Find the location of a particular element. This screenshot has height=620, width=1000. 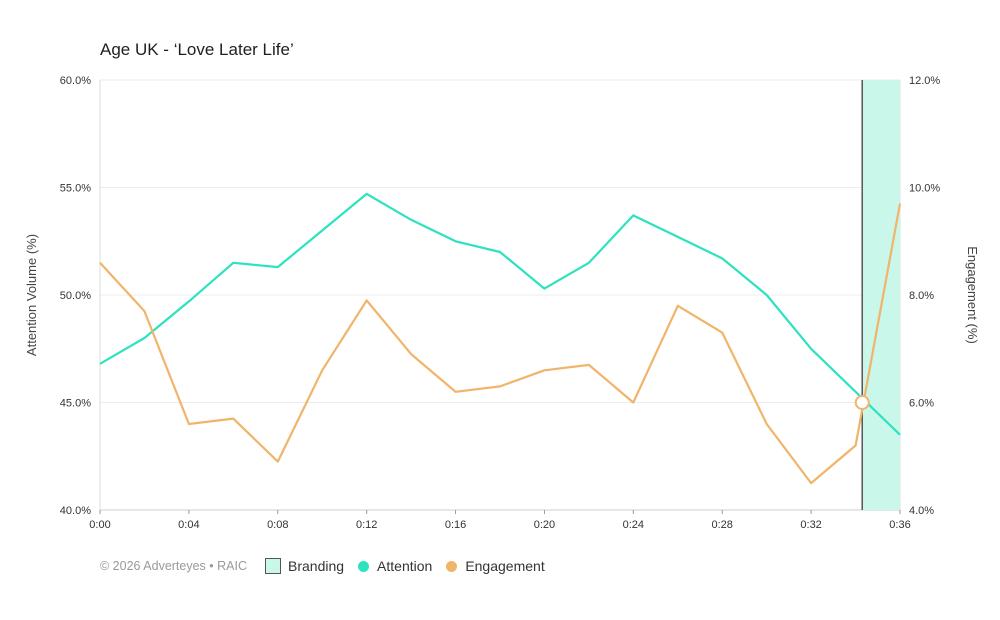

y-tick-left: 50.0% is located at coordinates (75, 296).